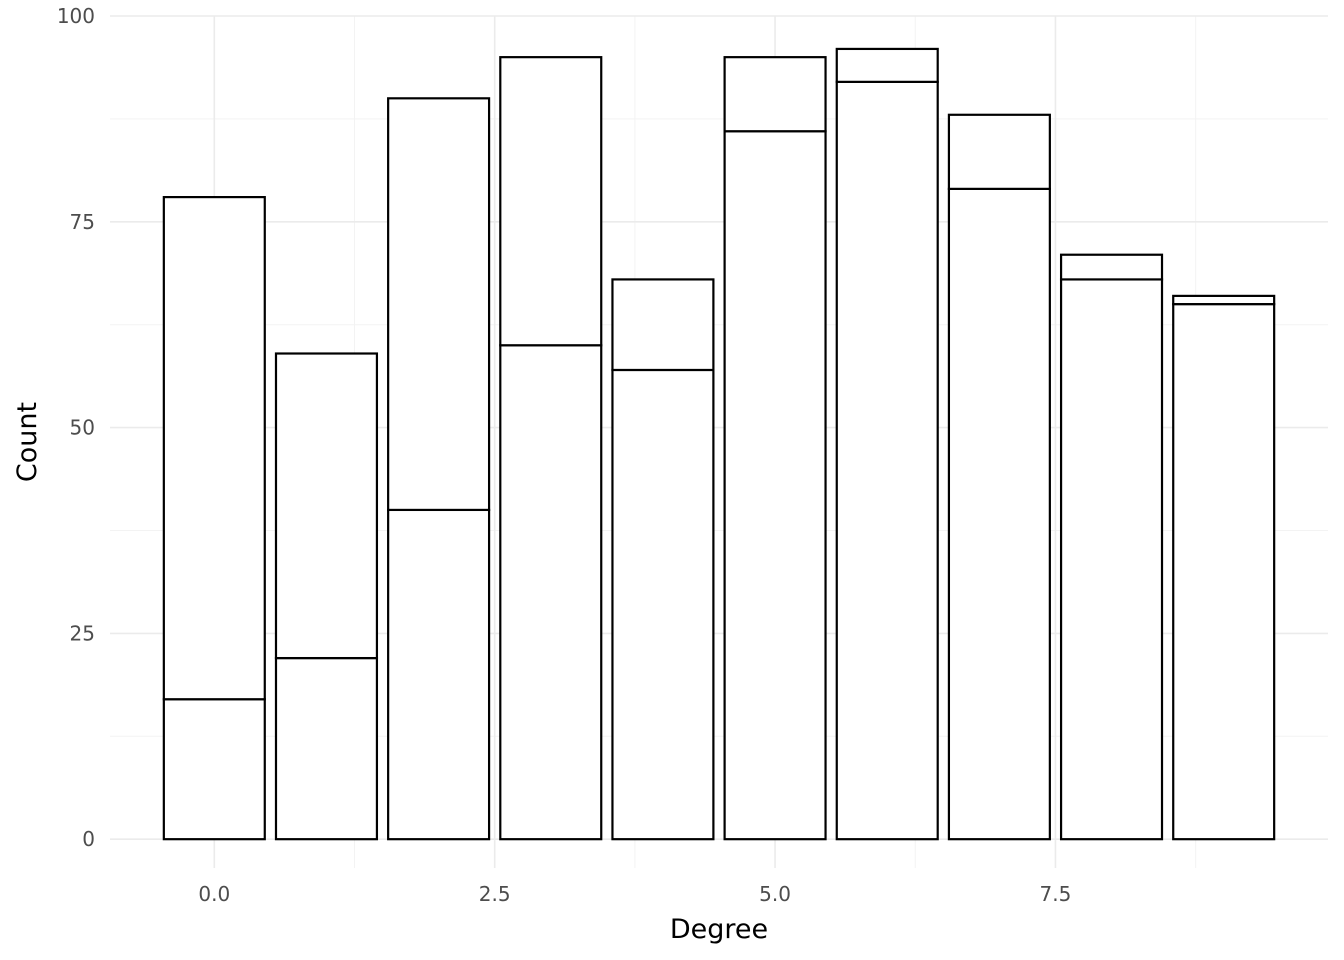  Describe the element at coordinates (214, 894) in the screenshot. I see `x-tick-label: 0.0` at that location.